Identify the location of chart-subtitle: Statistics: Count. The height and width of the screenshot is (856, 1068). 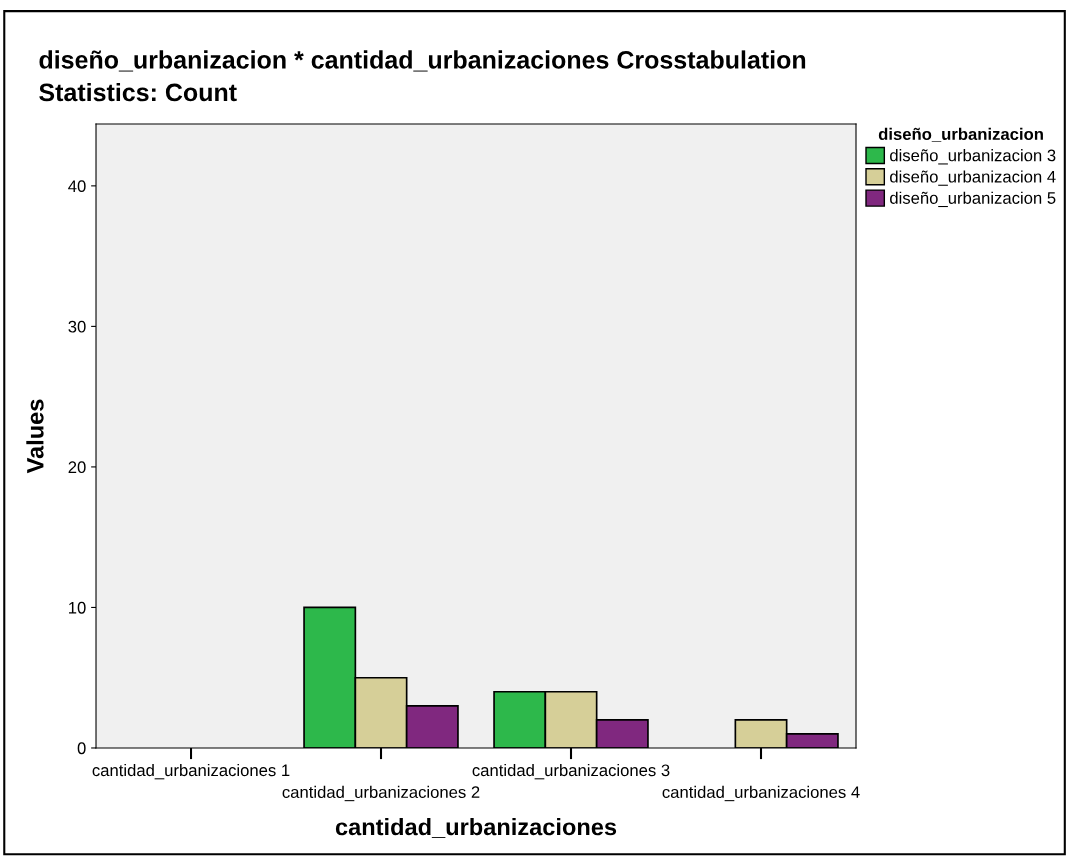
(138, 92).